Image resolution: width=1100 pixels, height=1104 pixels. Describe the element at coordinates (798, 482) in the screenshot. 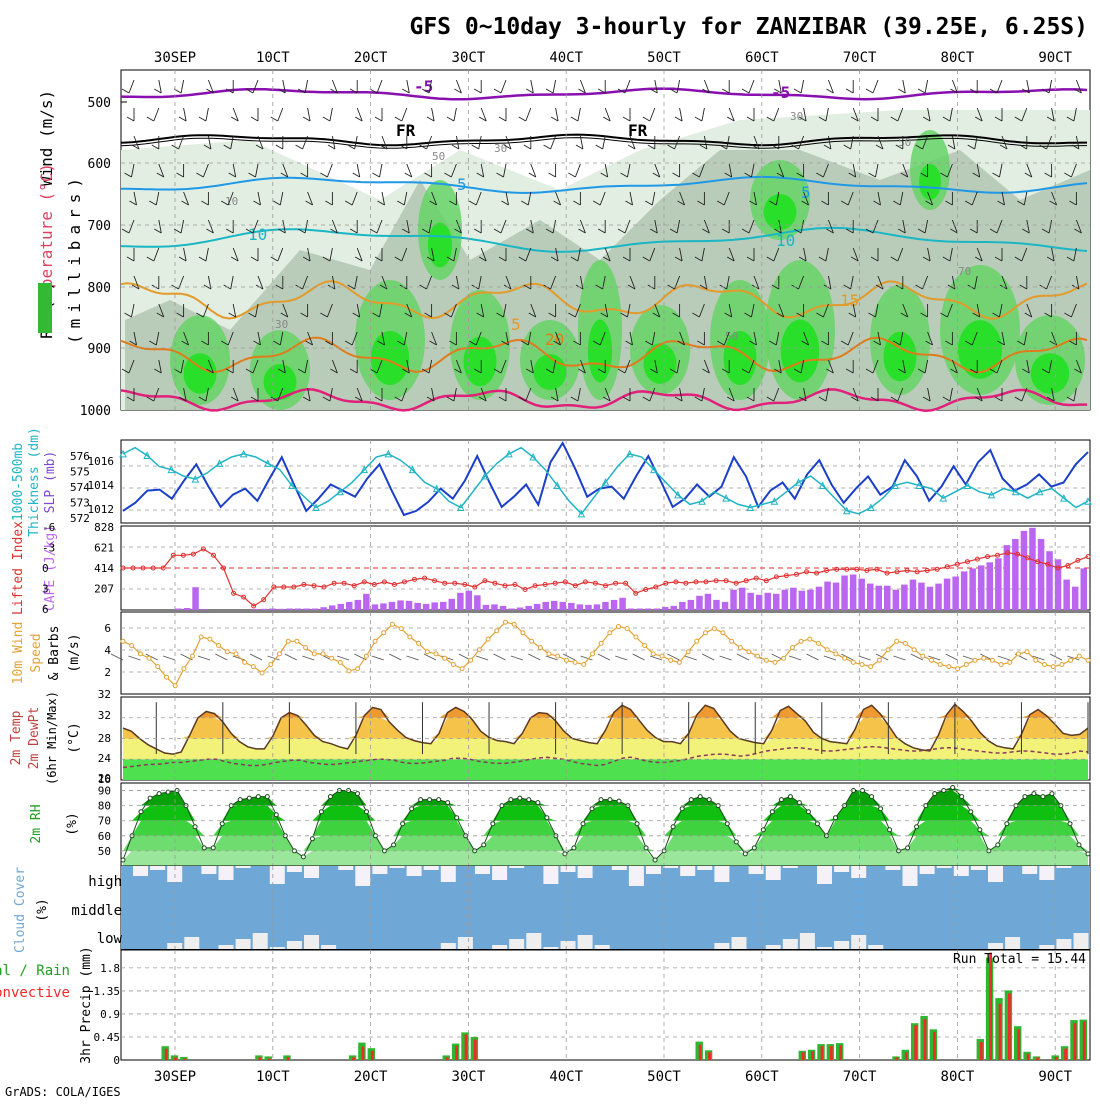

I see `thickness-marker` at that location.